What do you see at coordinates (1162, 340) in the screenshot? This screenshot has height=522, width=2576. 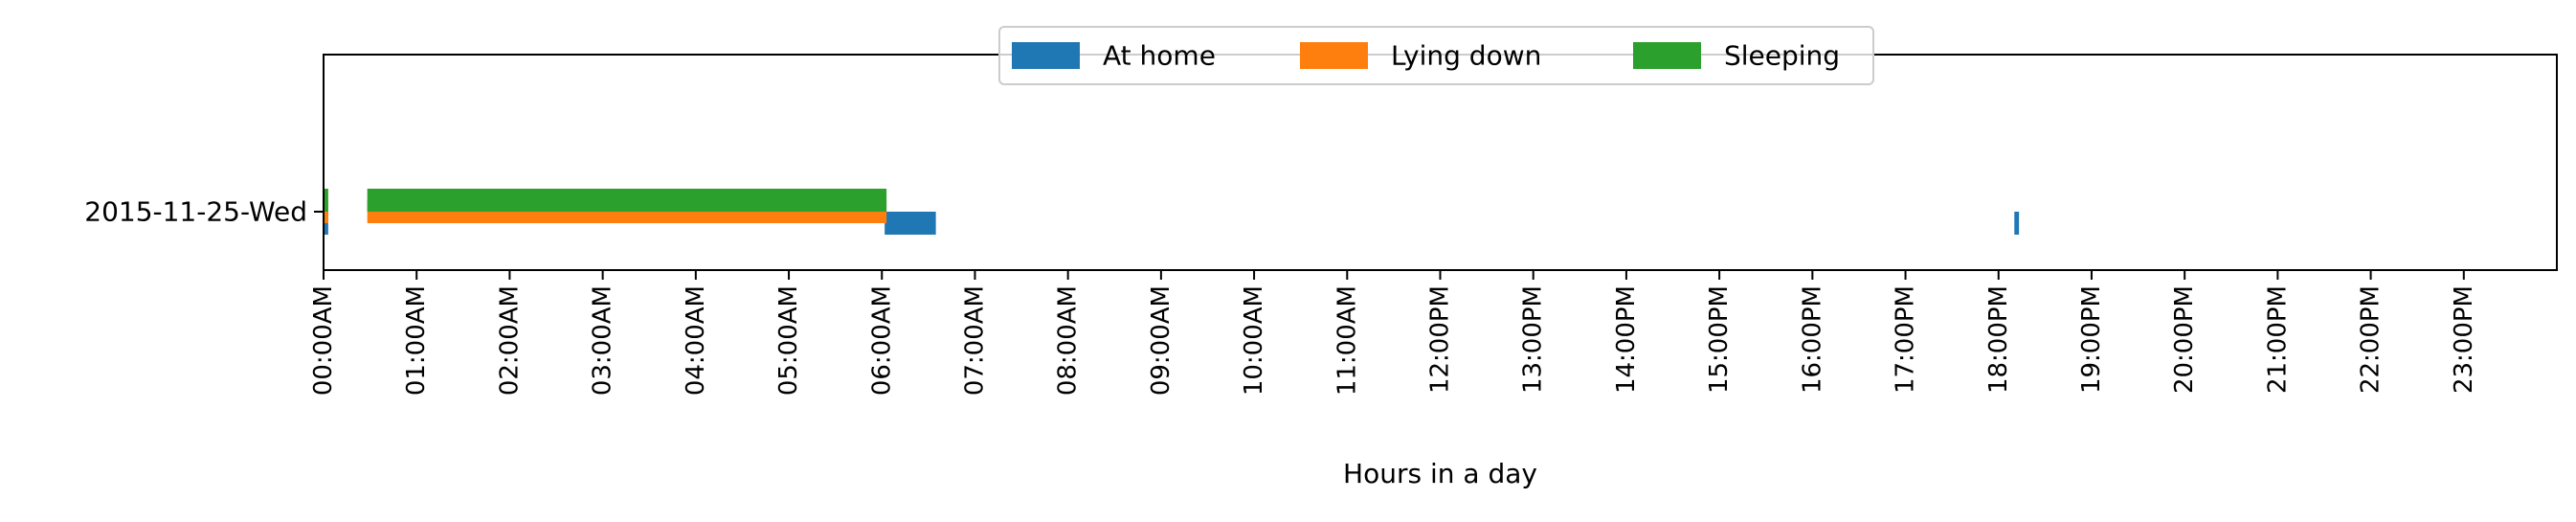 I see `x-tick-label: 09:00AM` at bounding box center [1162, 340].